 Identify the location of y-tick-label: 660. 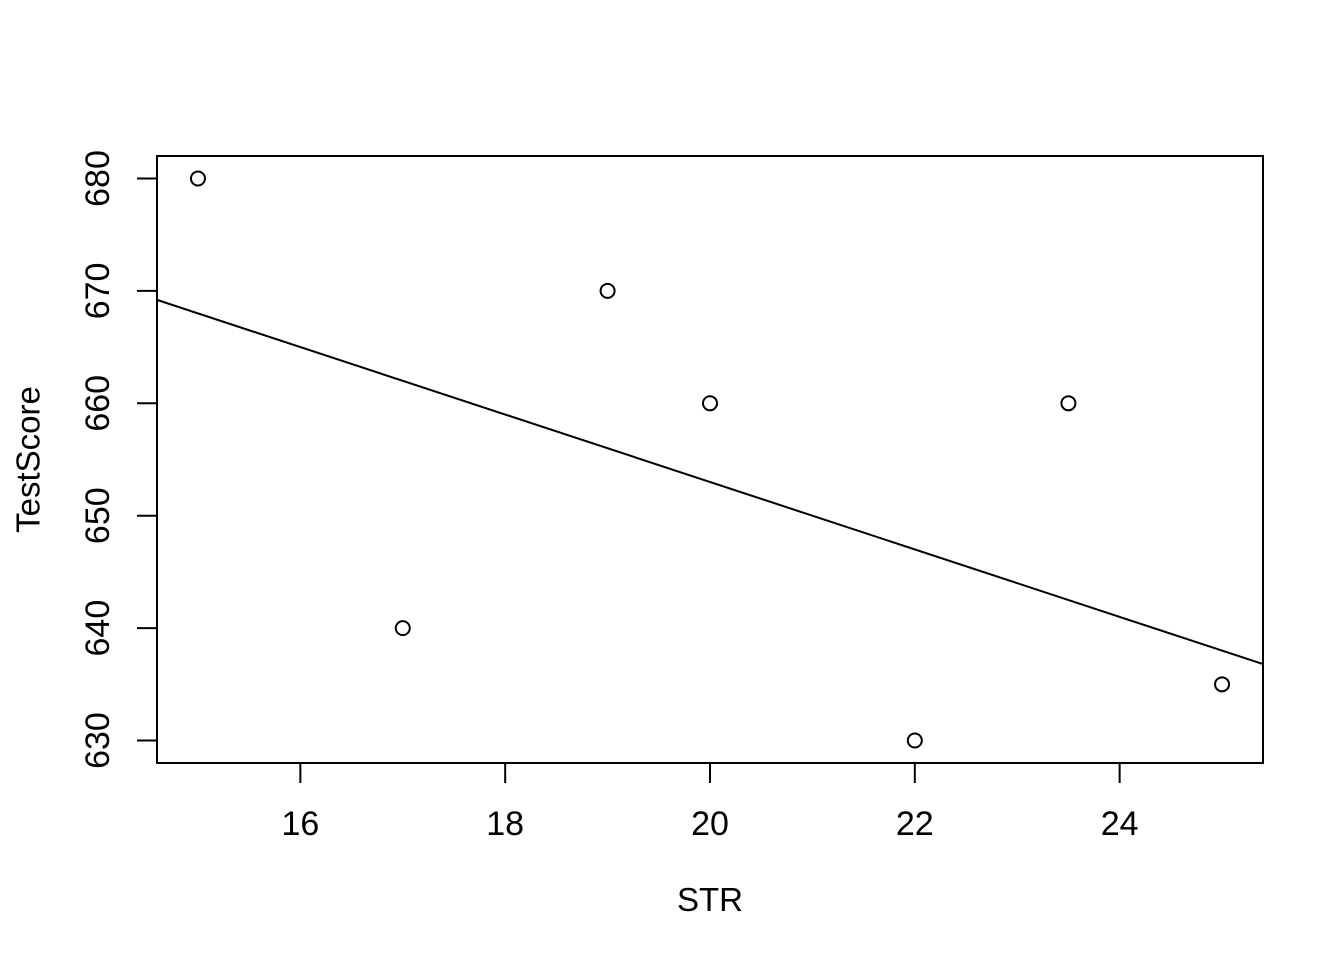
(98, 403).